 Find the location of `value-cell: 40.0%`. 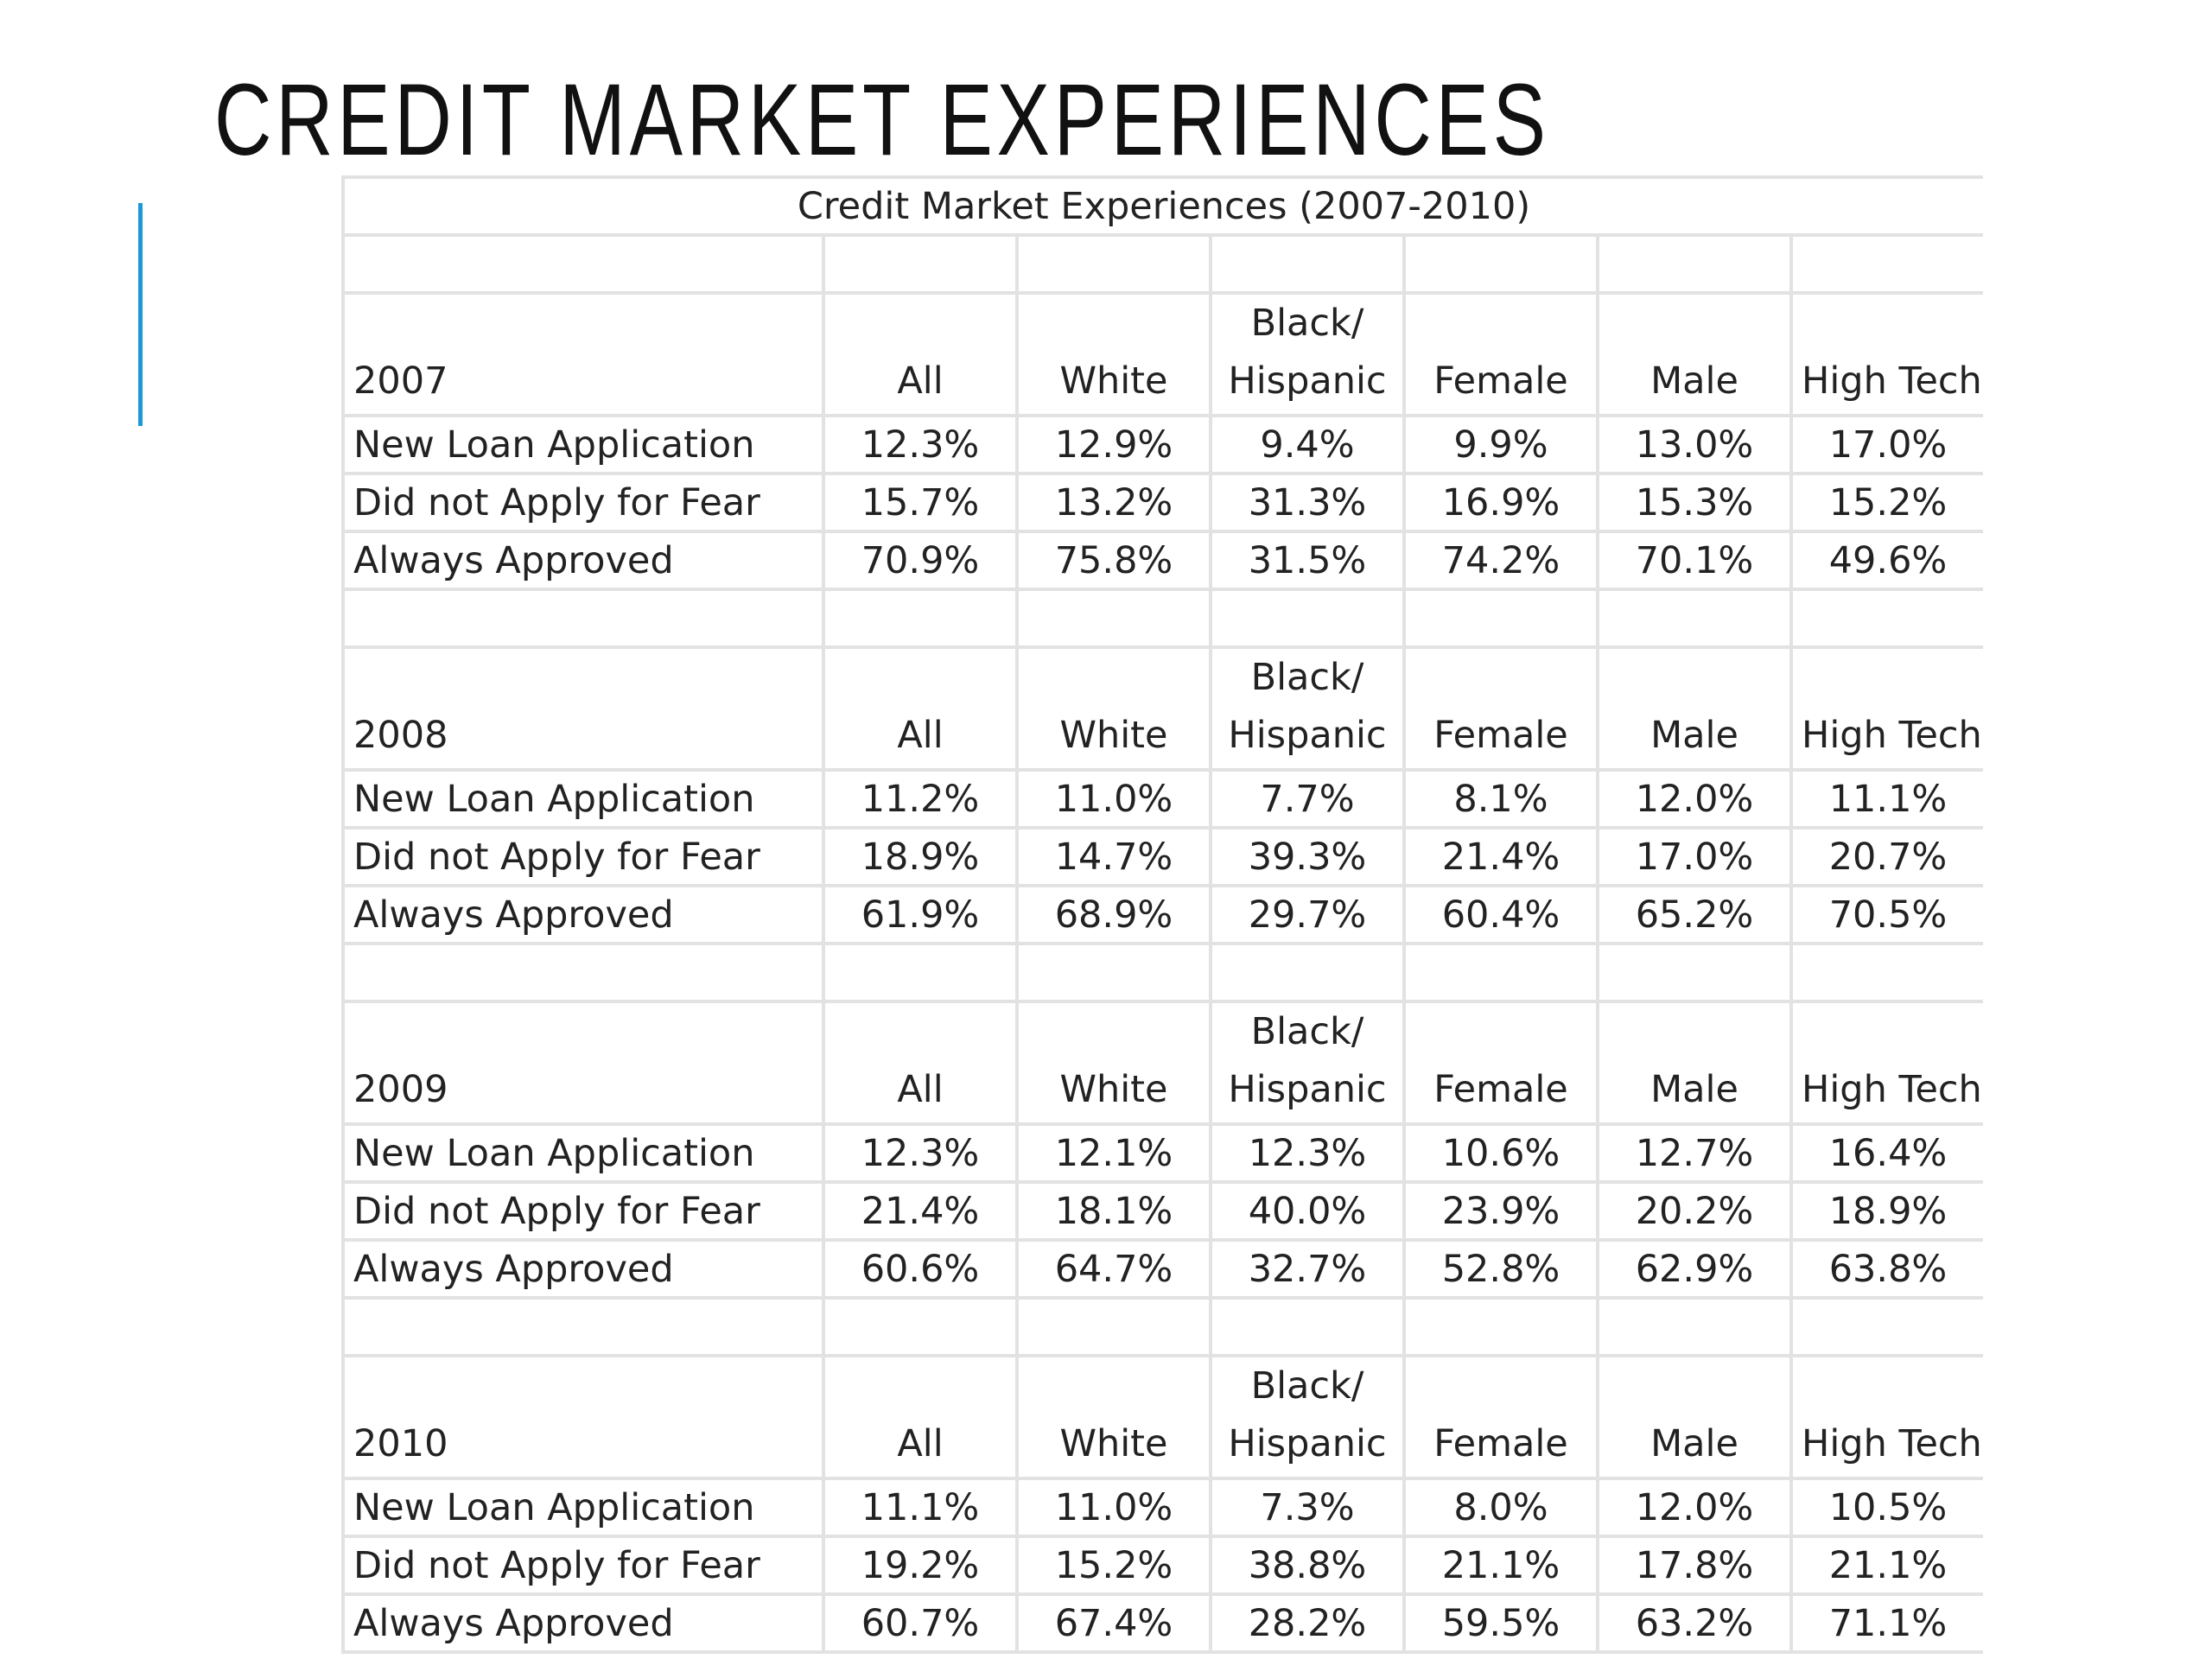

value-cell: 40.0% is located at coordinates (1307, 1211).